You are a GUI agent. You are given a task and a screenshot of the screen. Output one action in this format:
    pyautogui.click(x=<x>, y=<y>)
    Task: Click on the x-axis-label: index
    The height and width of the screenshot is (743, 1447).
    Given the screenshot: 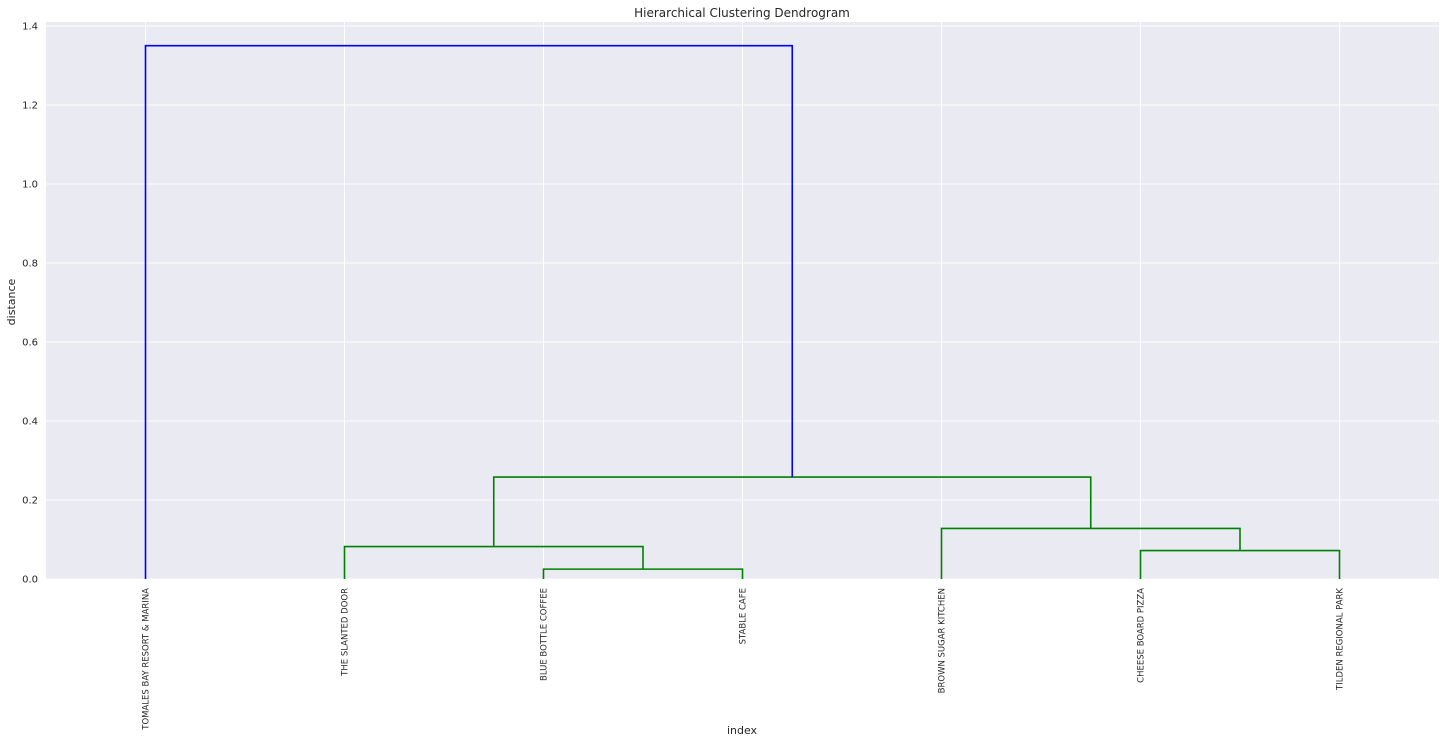 What is the action you would take?
    pyautogui.click(x=742, y=730)
    